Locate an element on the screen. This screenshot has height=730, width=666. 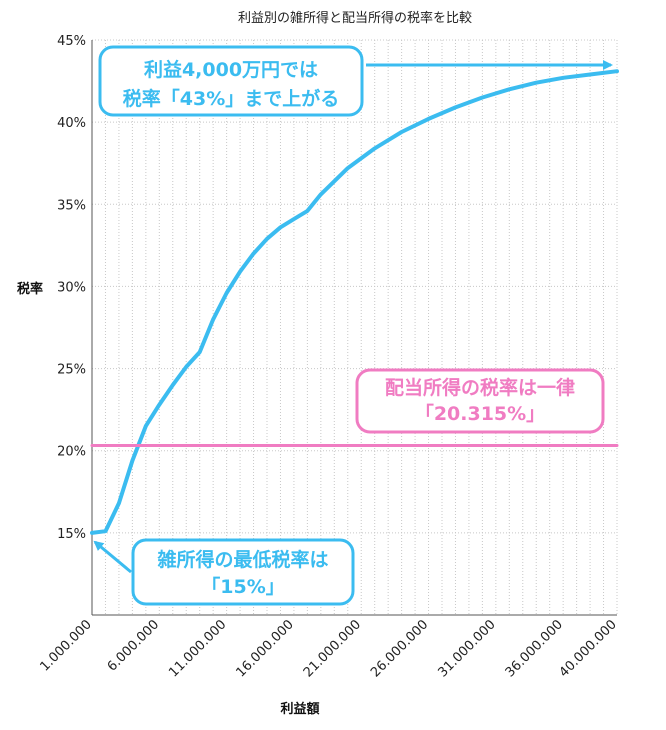
y-tick-label: 35% is located at coordinates (71, 205).